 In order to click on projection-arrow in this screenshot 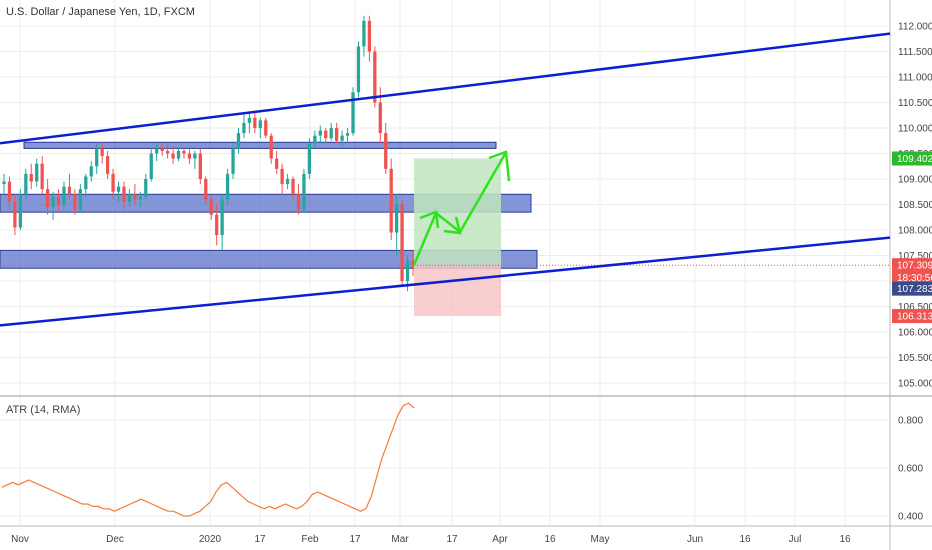, I will do `click(459, 209)`.